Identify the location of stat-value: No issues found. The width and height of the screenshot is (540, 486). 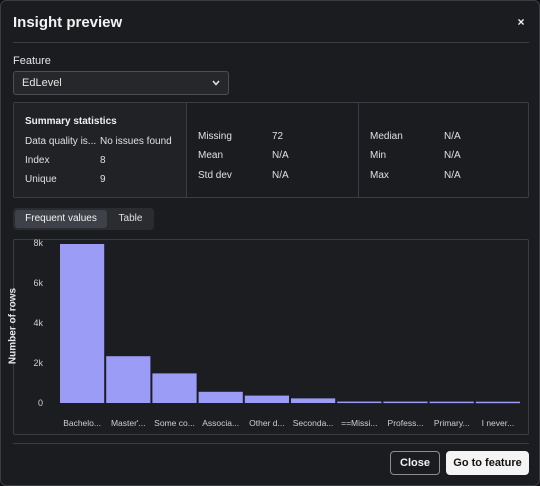
(136, 141).